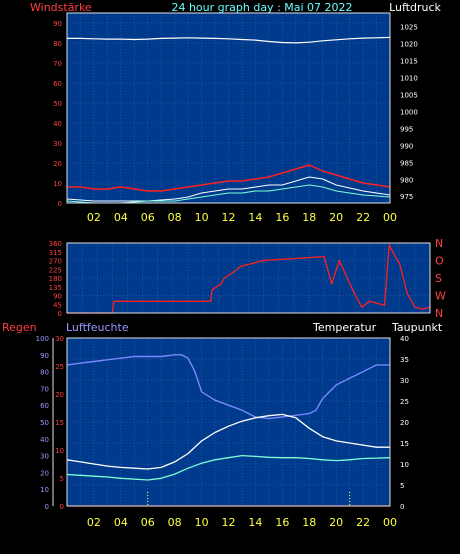  What do you see at coordinates (148, 522) in the screenshot?
I see `temp-humidity-x-tick-label: 06` at bounding box center [148, 522].